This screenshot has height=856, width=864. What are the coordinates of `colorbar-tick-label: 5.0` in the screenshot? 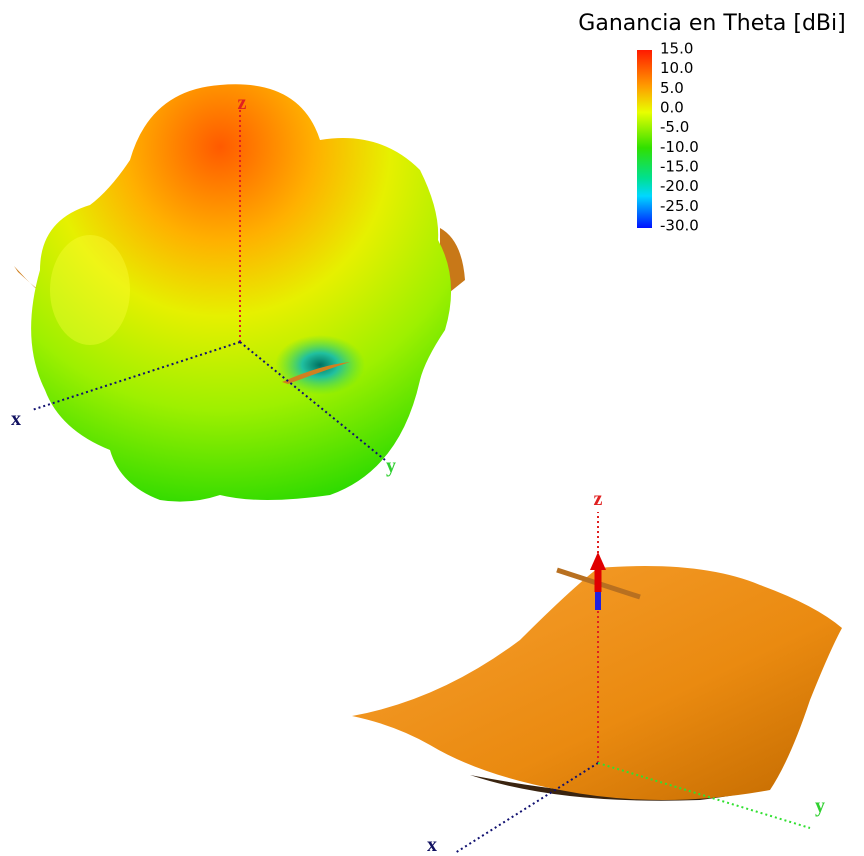 It's located at (672, 88).